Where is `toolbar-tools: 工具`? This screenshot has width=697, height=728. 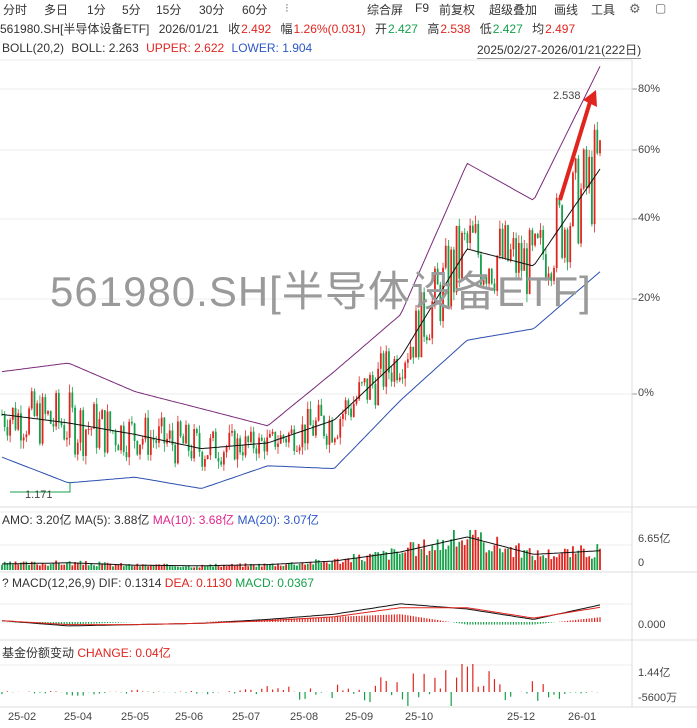
toolbar-tools: 工具 is located at coordinates (603, 10).